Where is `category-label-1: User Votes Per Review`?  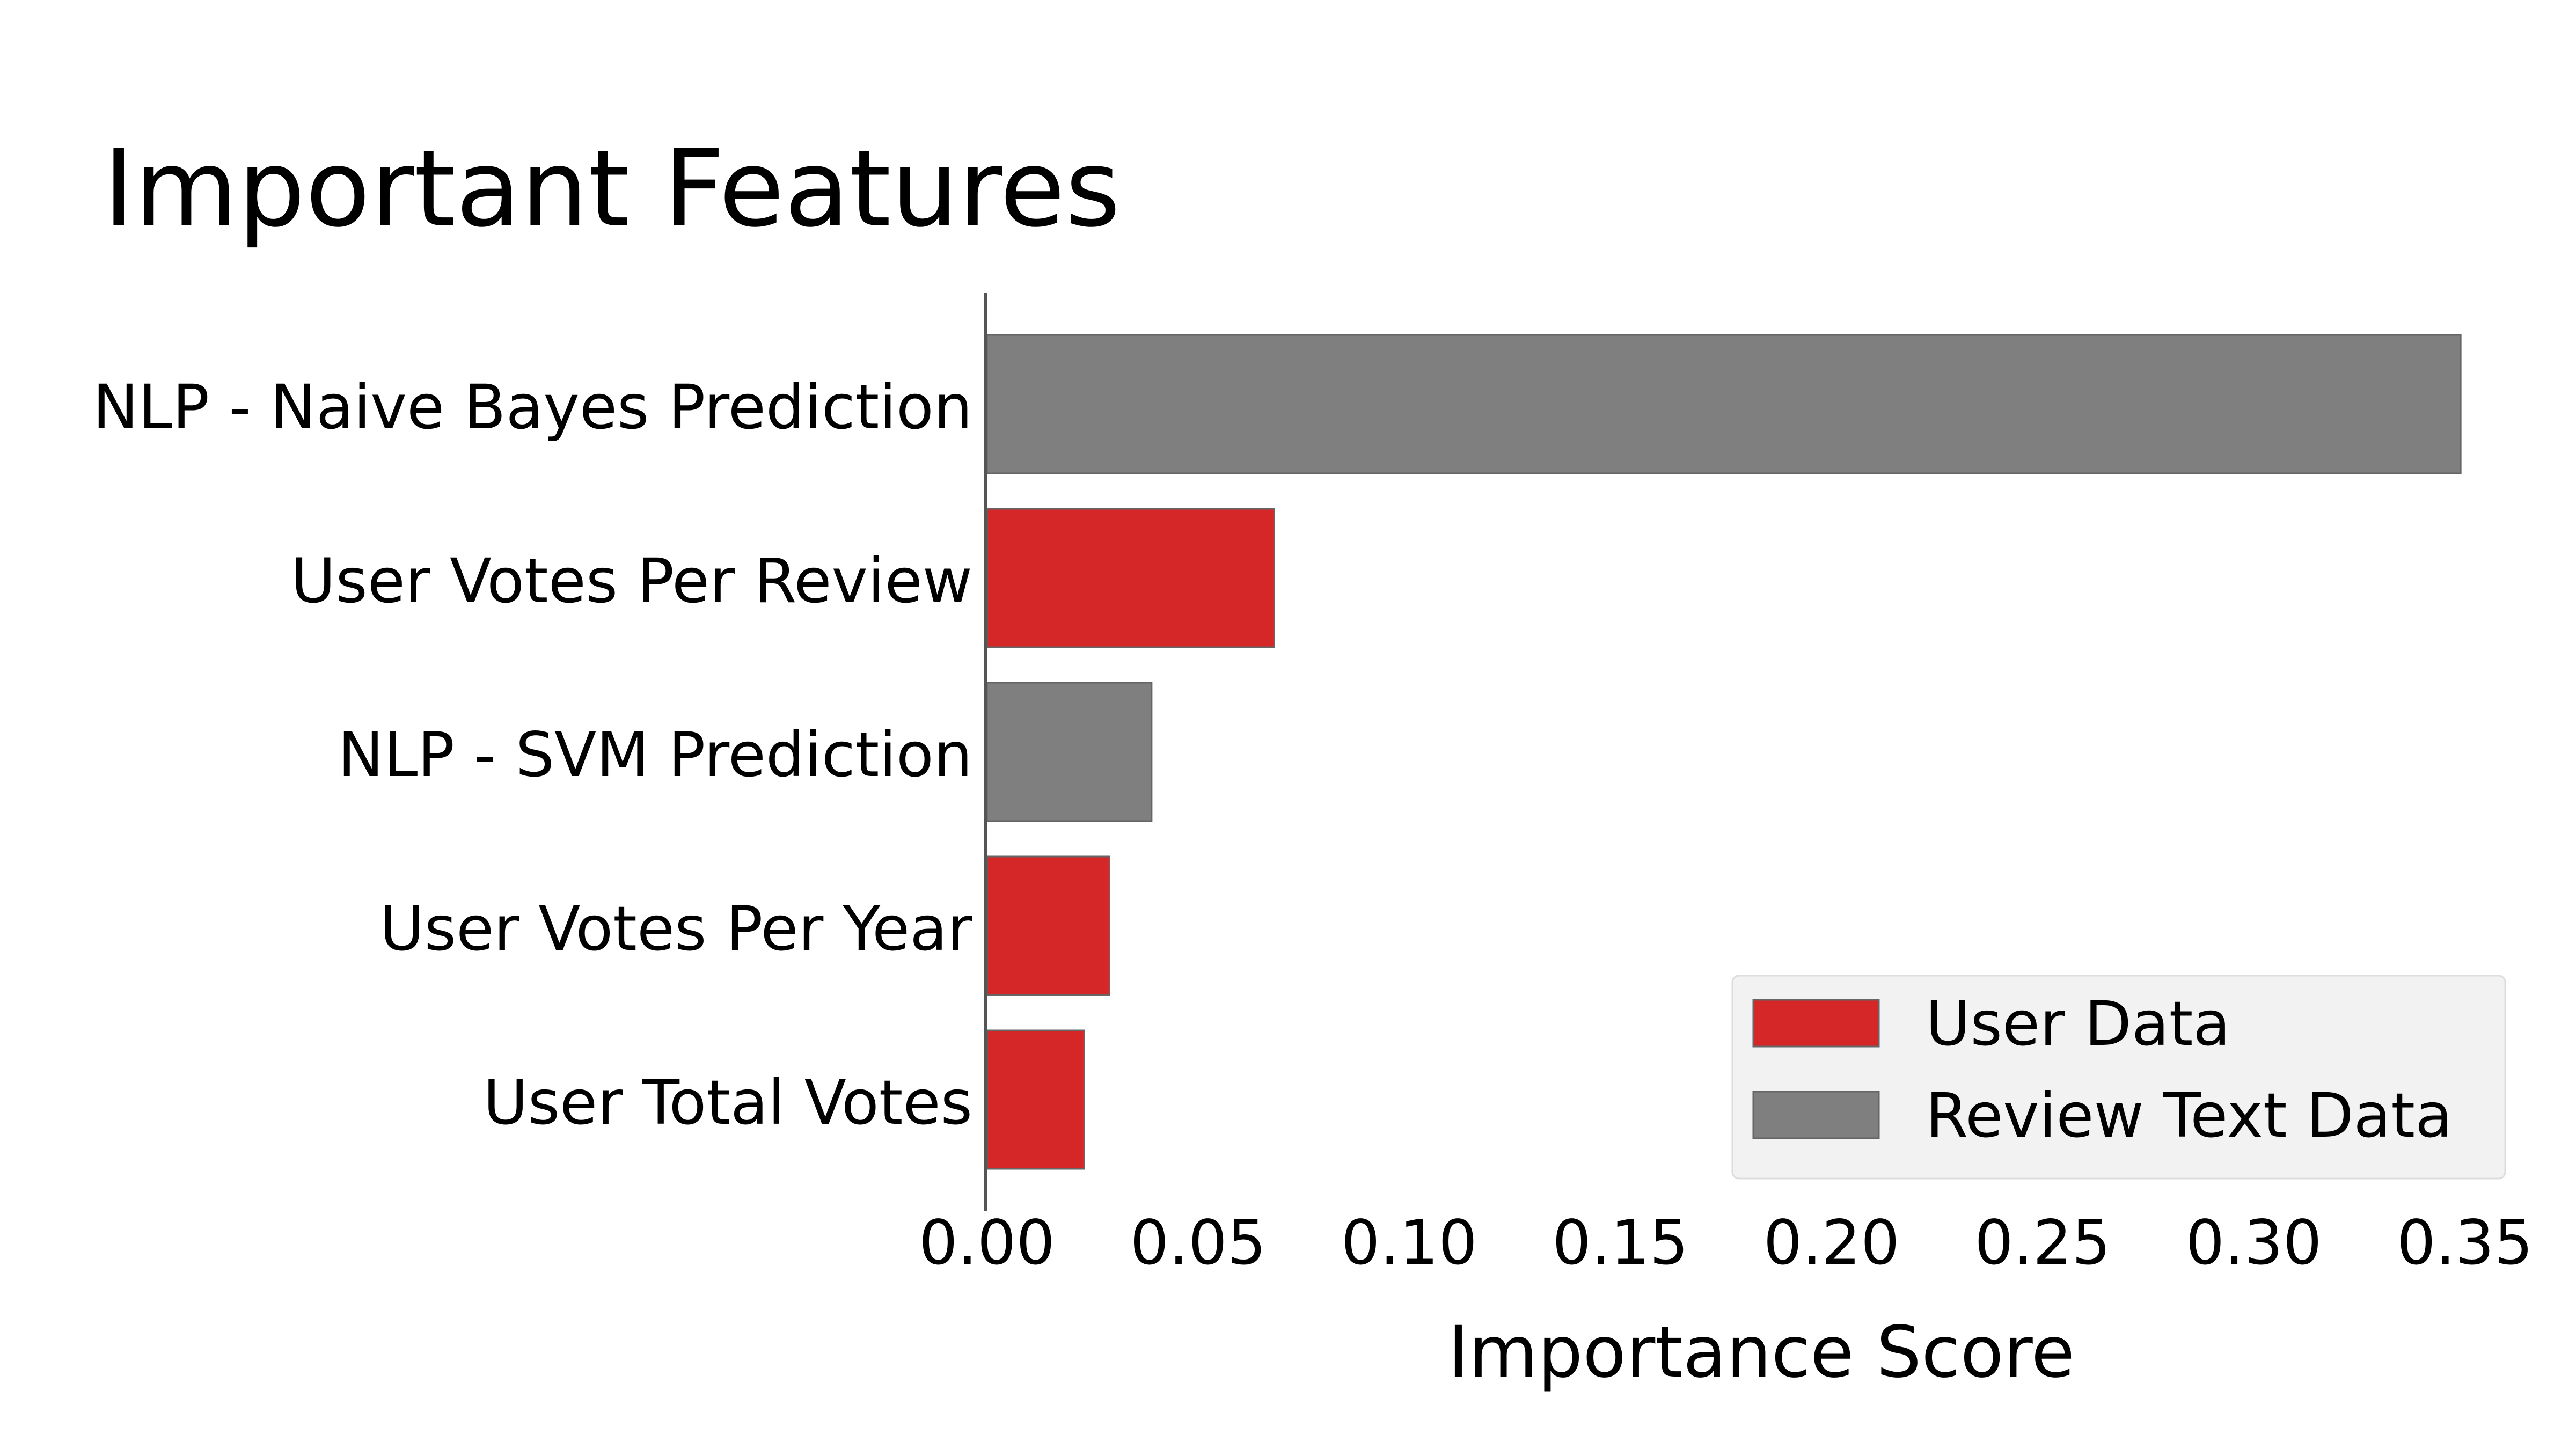
category-label-1: User Votes Per Review is located at coordinates (631, 581).